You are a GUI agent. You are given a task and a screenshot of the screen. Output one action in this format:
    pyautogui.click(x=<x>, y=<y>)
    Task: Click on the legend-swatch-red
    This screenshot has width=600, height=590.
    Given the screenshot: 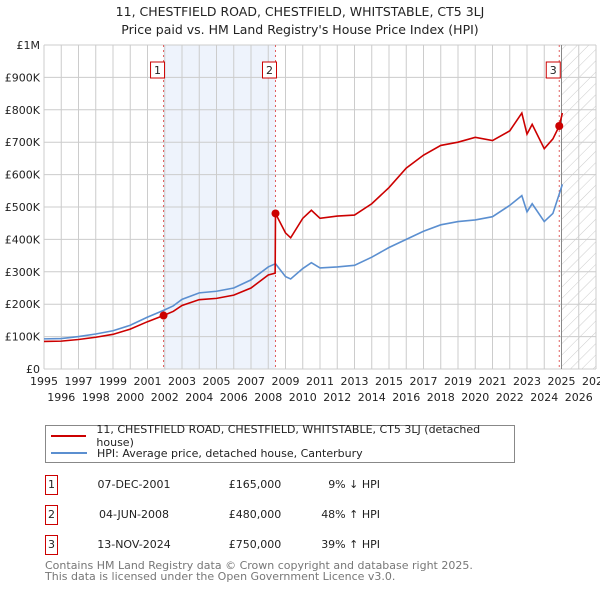 What is the action you would take?
    pyautogui.click(x=69, y=436)
    